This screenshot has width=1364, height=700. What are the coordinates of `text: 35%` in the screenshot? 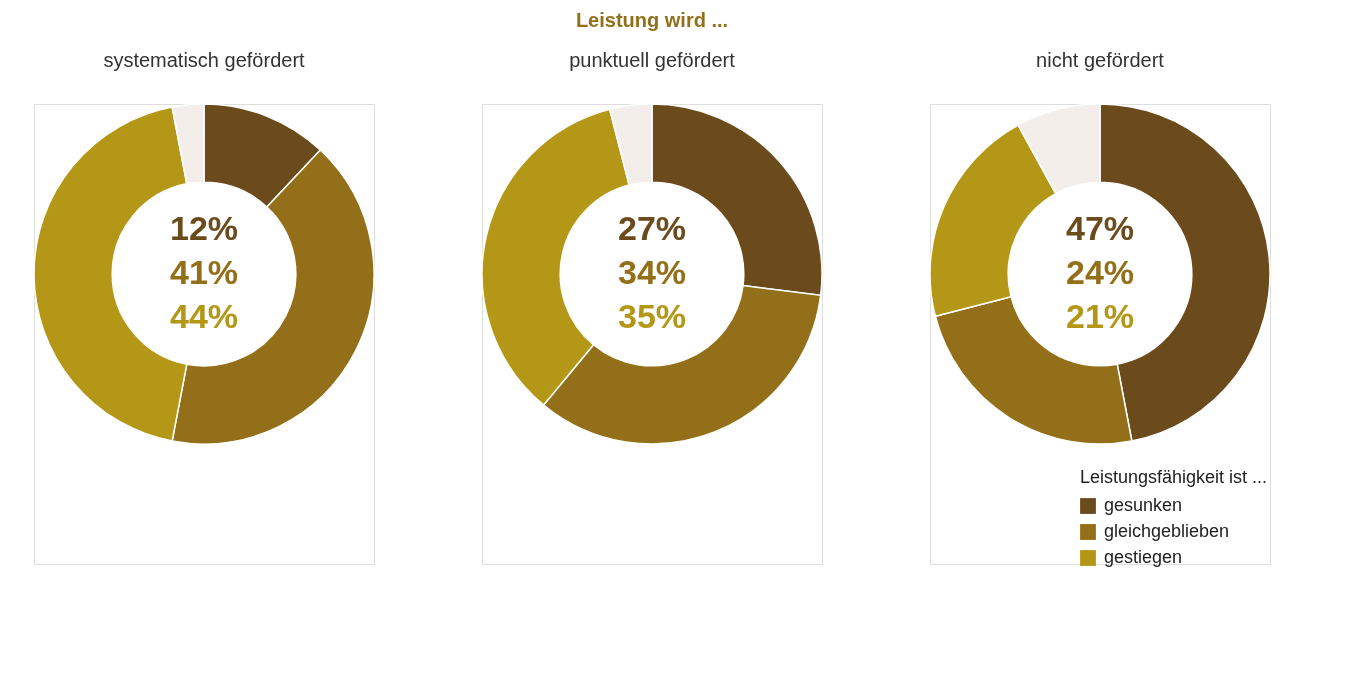 It's located at (652, 316).